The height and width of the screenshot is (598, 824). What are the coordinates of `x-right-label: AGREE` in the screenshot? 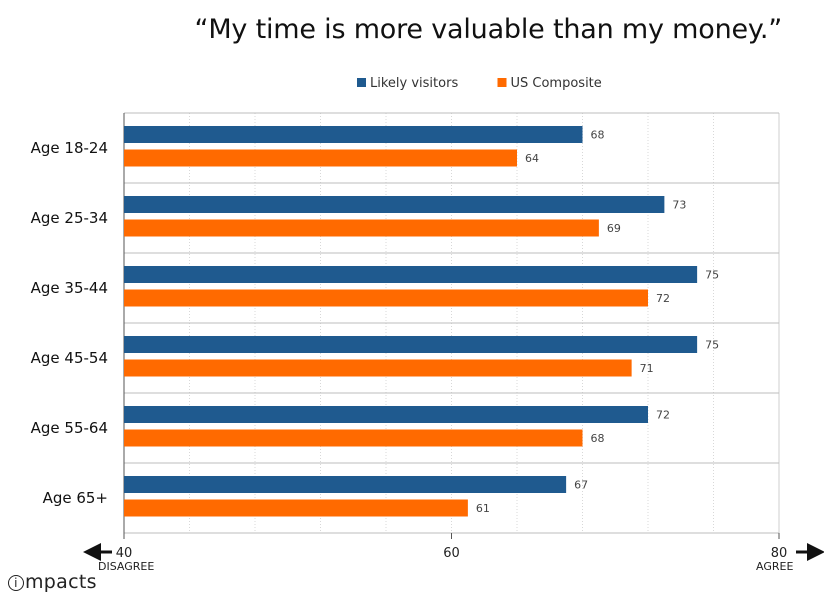 It's located at (774, 566).